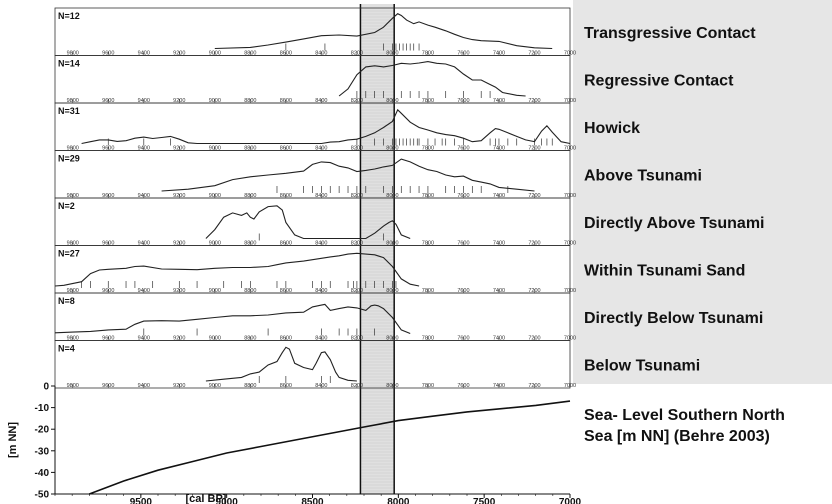 This screenshot has height=504, width=832. What do you see at coordinates (570, 500) in the screenshot?
I see `x-tick-label: 7000` at bounding box center [570, 500].